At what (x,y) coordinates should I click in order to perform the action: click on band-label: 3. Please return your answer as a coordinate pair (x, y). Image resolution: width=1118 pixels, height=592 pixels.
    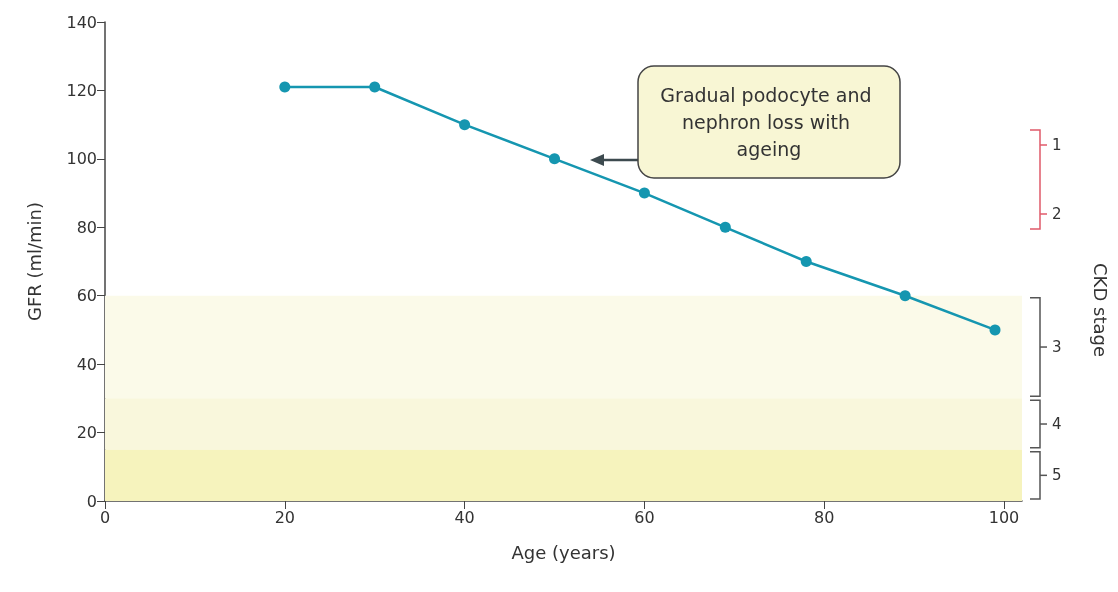
    Looking at the image, I should click on (1057, 347).